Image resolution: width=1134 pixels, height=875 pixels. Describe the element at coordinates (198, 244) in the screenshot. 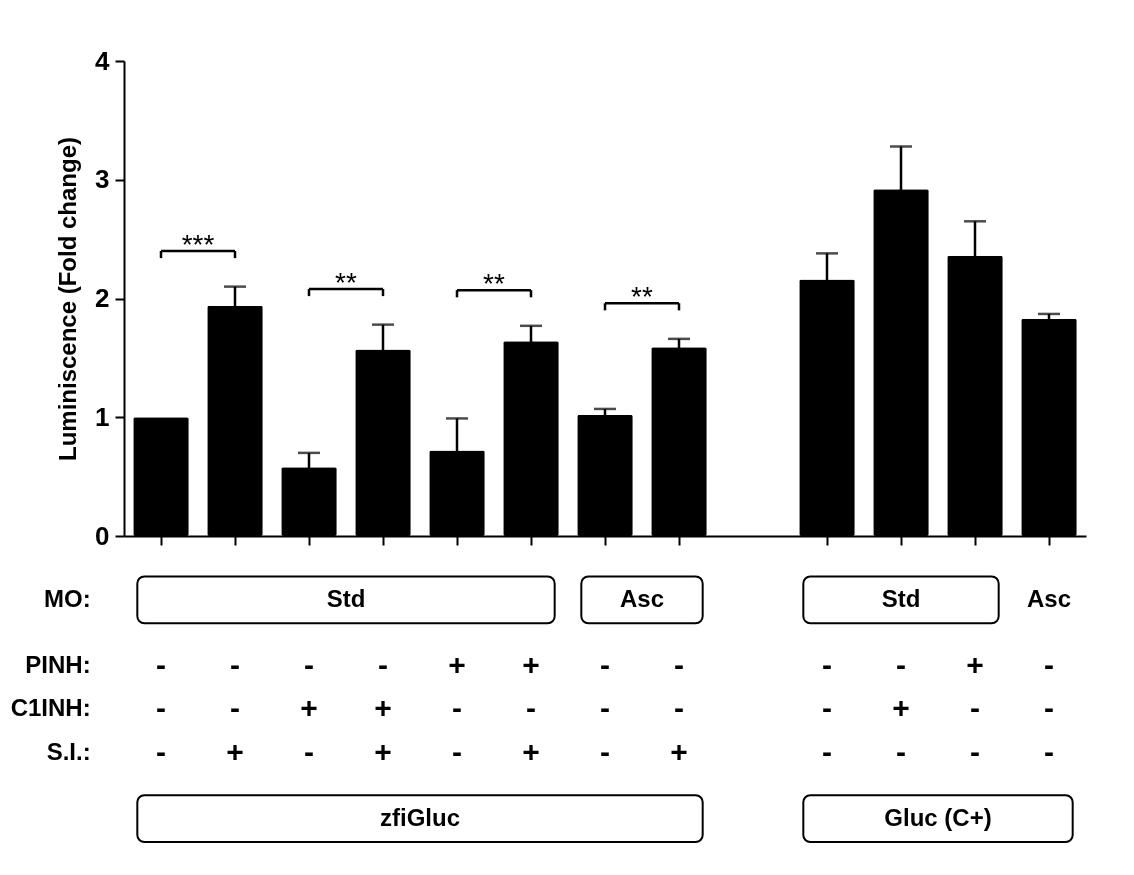

I see `annotation: ***` at that location.